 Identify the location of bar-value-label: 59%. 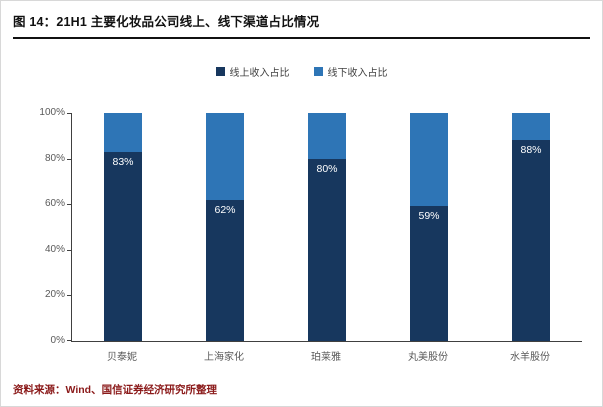
(429, 216).